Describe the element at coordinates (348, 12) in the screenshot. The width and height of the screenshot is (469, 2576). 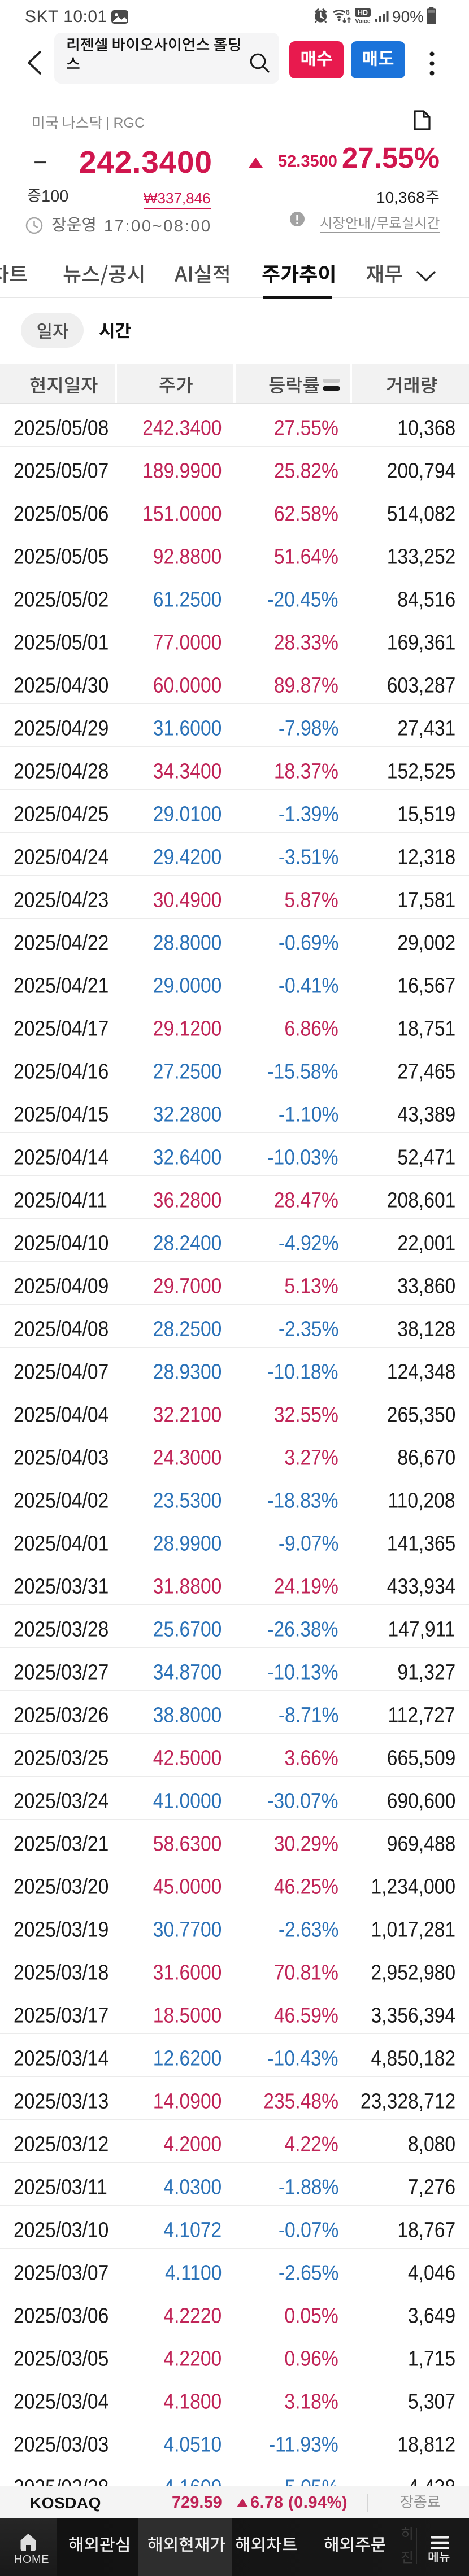
I see `svg-text: 6` at that location.